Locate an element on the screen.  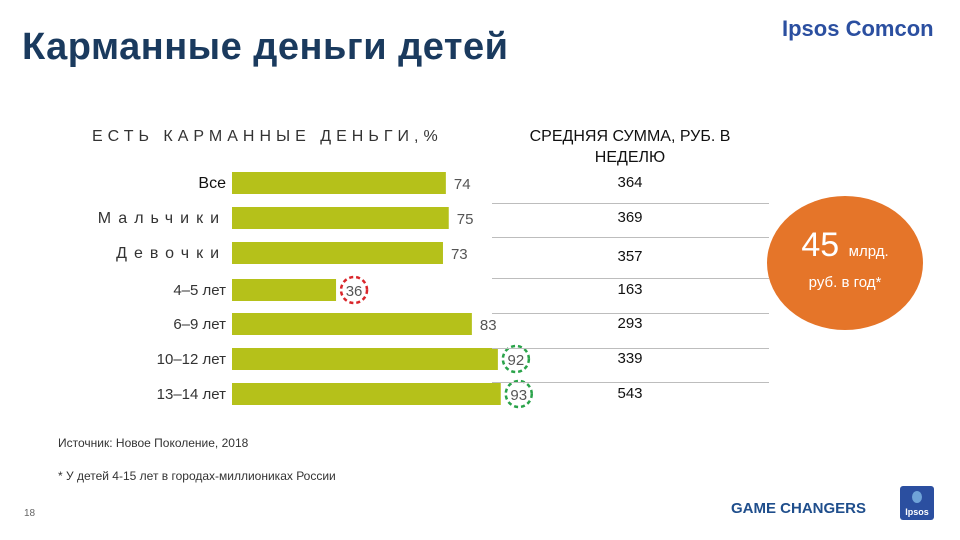
value-label: 93 is located at coordinates (518, 395).